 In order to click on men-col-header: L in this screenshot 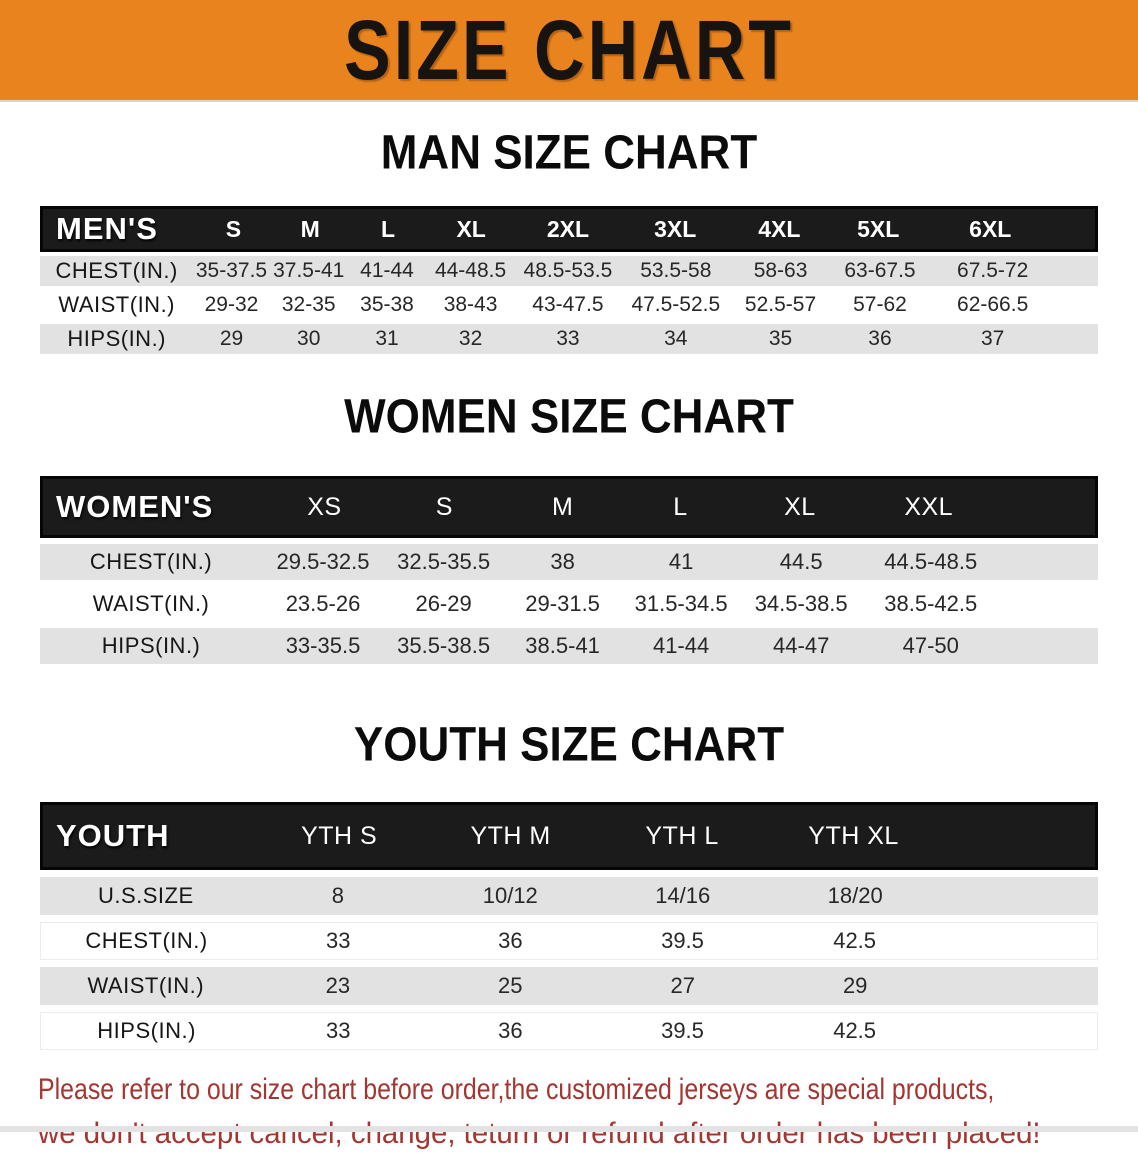, I will do `click(388, 228)`.